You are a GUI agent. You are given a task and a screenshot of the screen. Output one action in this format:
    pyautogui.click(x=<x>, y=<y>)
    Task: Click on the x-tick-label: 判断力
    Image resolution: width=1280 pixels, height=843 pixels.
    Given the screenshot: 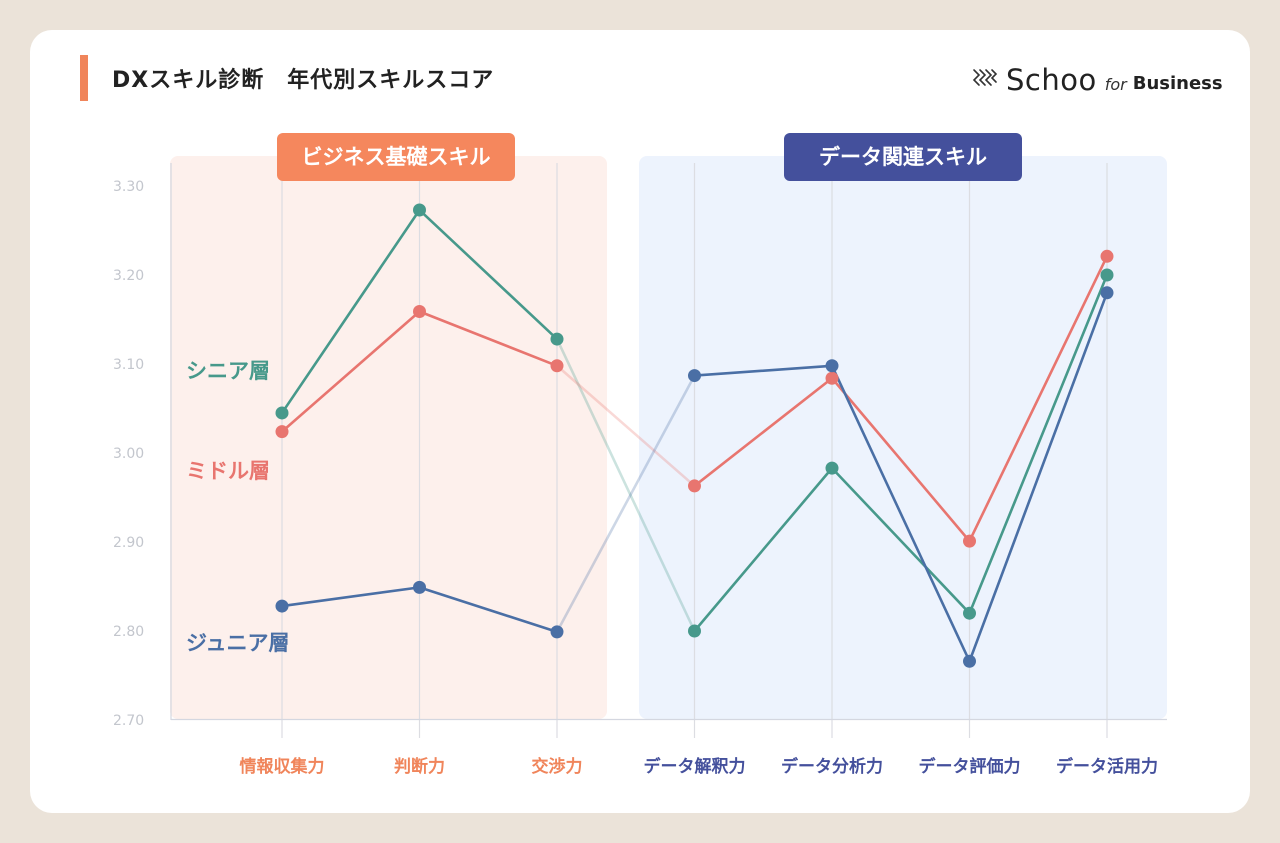 What is the action you would take?
    pyautogui.click(x=419, y=766)
    